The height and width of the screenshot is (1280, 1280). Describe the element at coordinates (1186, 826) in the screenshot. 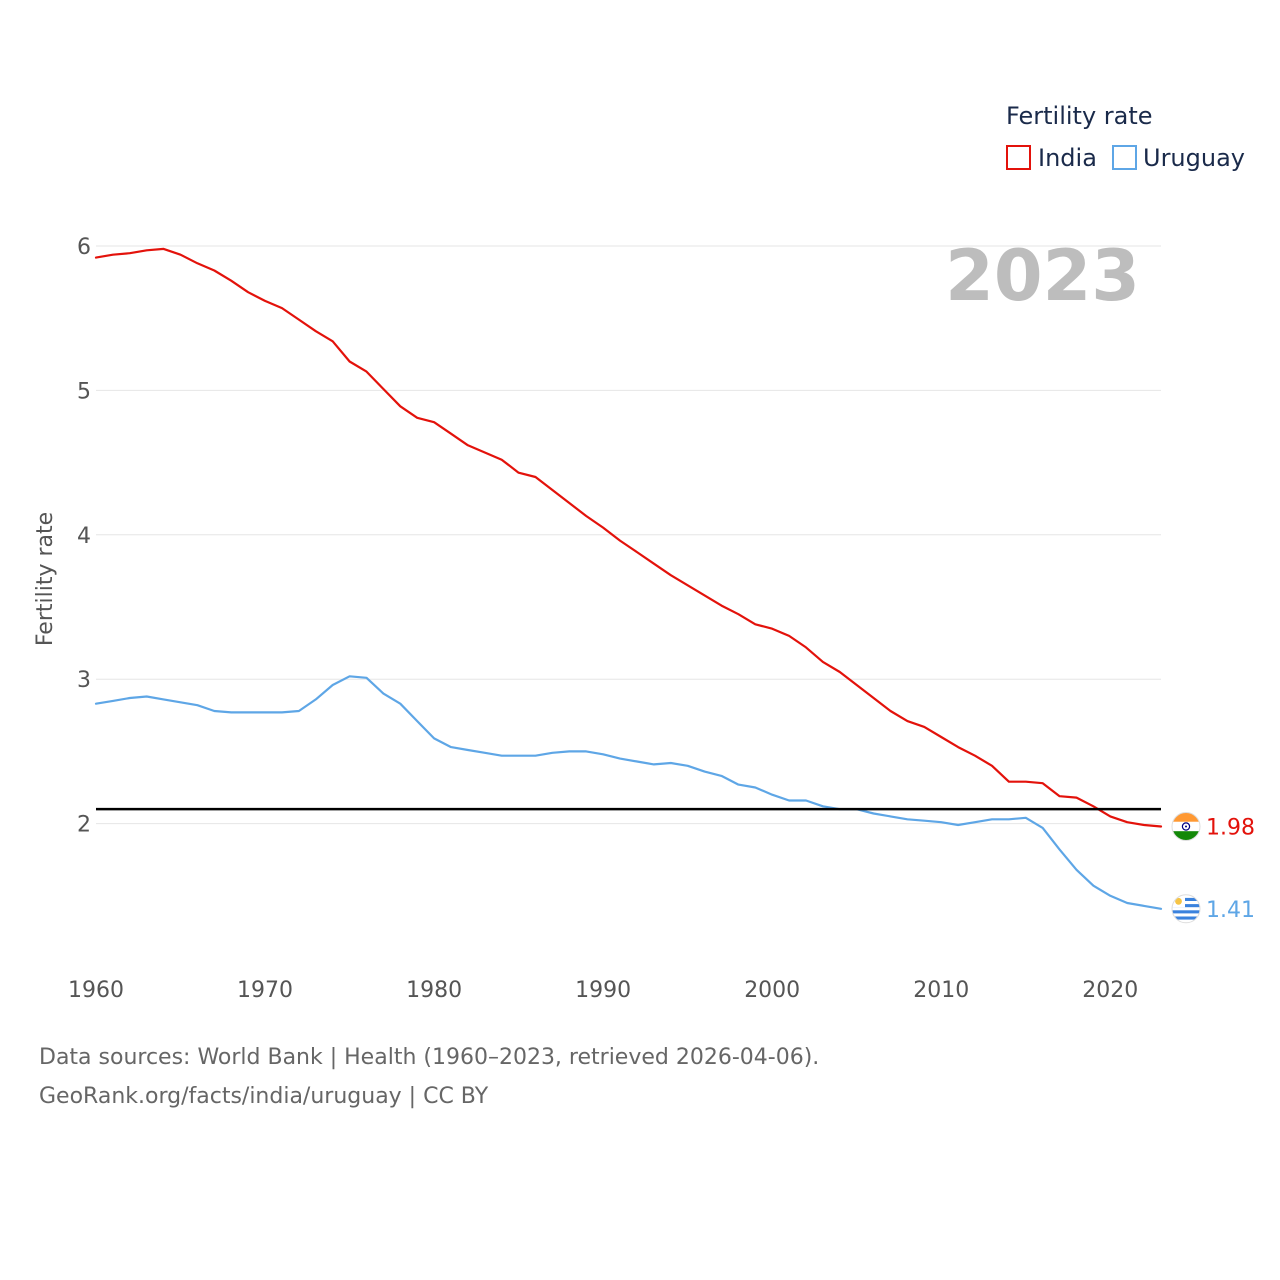

I see `india-flag-icon` at that location.